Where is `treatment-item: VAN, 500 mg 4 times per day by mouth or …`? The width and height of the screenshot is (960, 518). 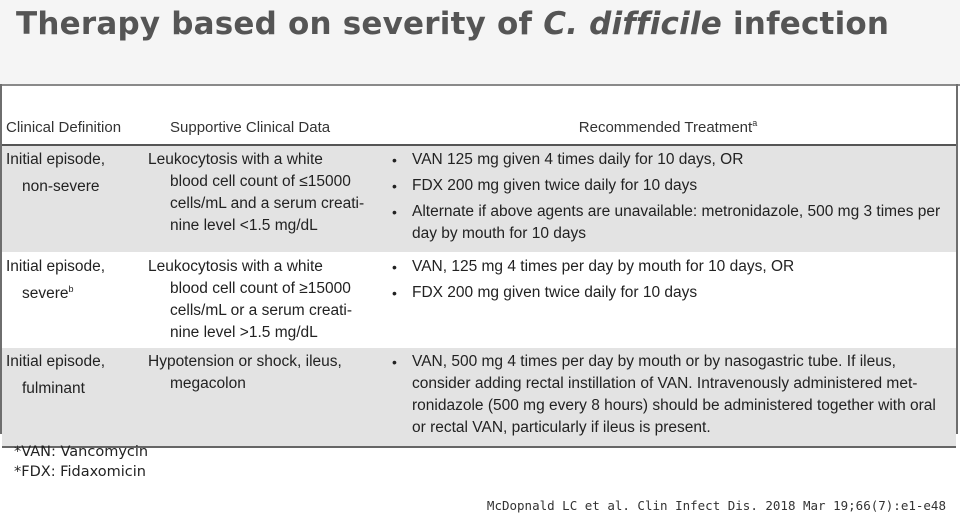 treatment-item: VAN, 500 mg 4 times per day by mouth or … is located at coordinates (671, 395).